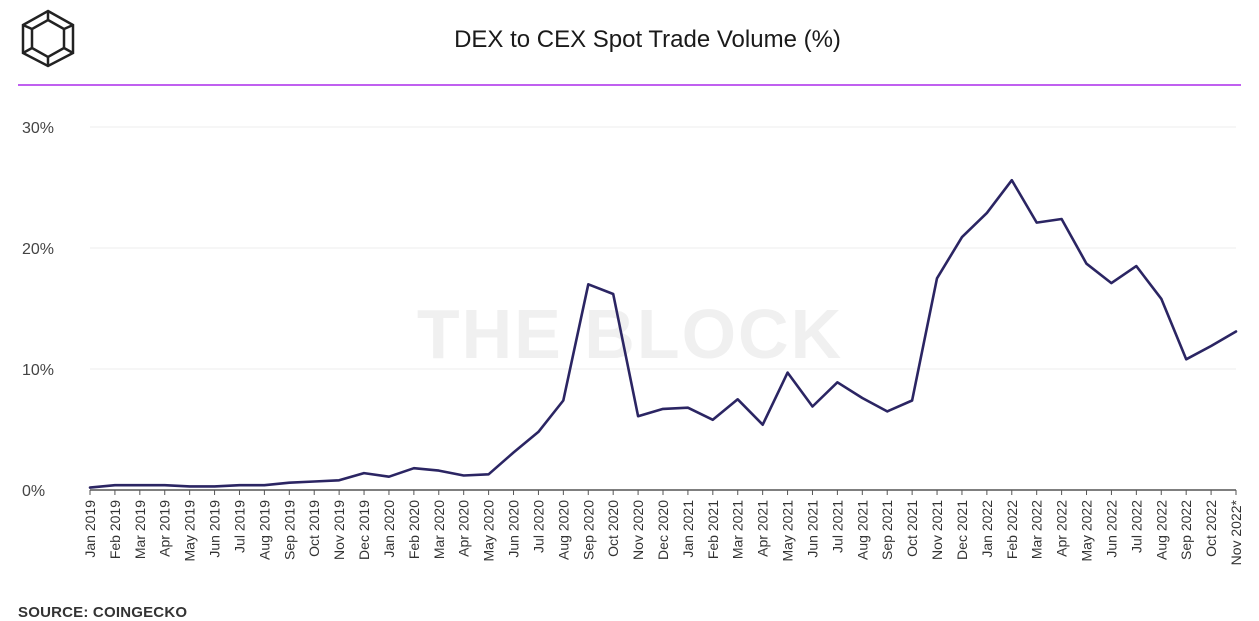  I want to click on the-block-cube-logo-icon, so click(48, 38).